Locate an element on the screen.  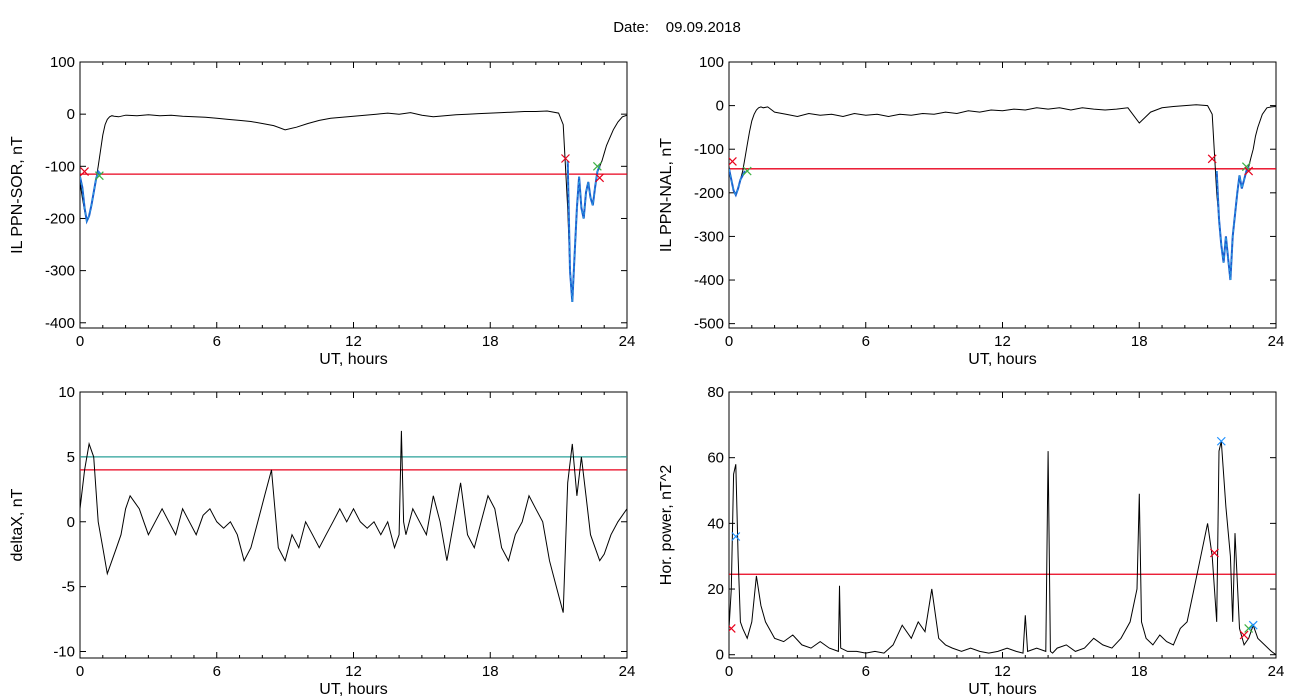
y-tick-label: 5 is located at coordinates (71, 457).